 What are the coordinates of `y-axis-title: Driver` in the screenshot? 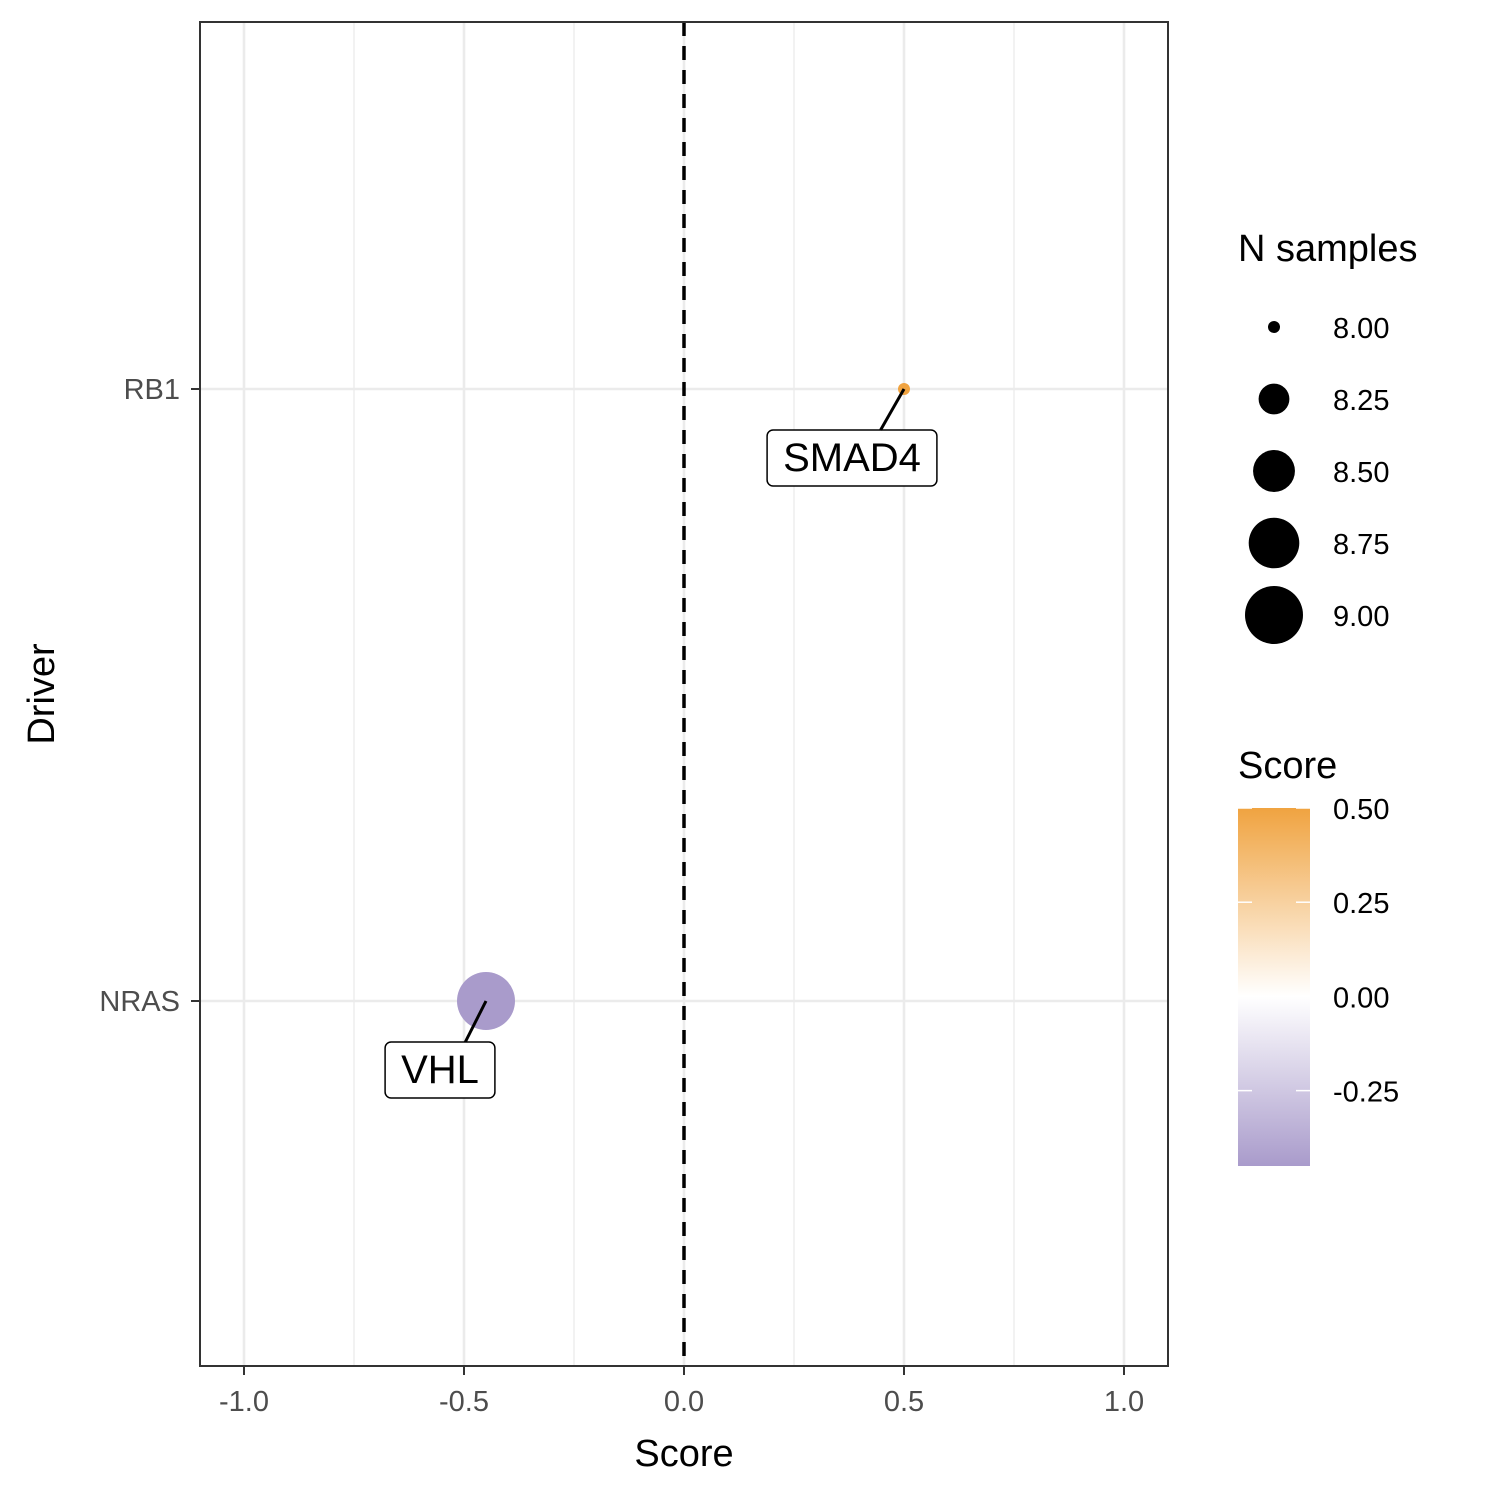 It's located at (42, 694).